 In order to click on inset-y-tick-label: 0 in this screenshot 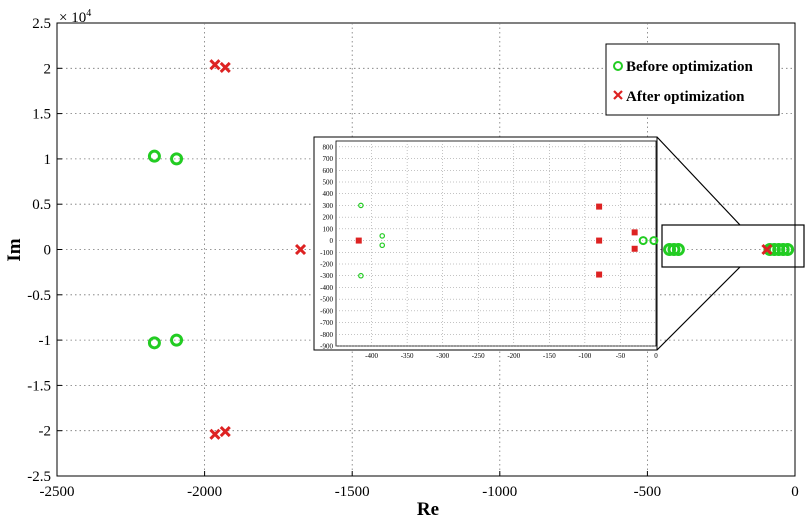, I will do `click(332, 241)`.